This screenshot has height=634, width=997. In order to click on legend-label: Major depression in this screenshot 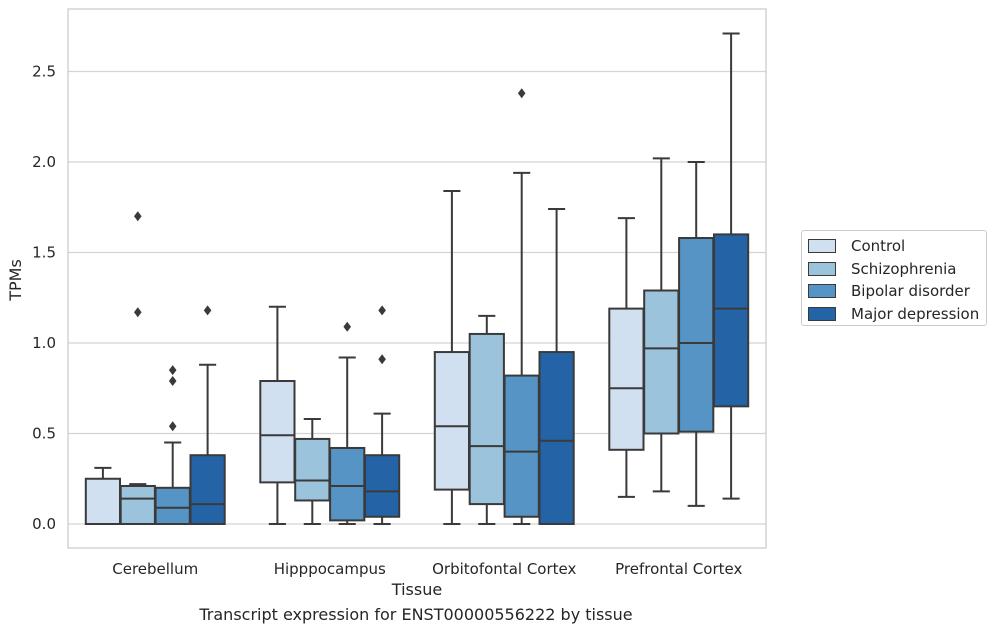, I will do `click(915, 313)`.